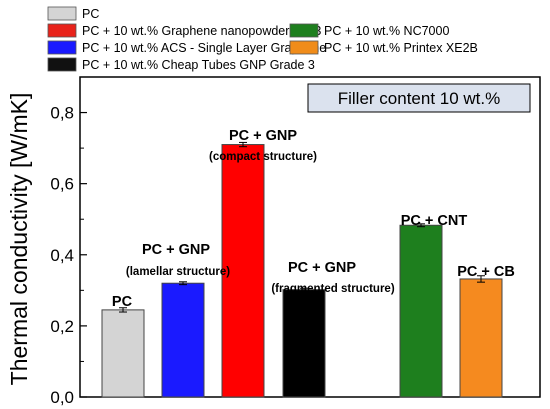 This screenshot has width=550, height=409. Describe the element at coordinates (204, 48) in the screenshot. I see `legend-label: PC + 10 wt.% ACS - Single Layer Graphene` at that location.